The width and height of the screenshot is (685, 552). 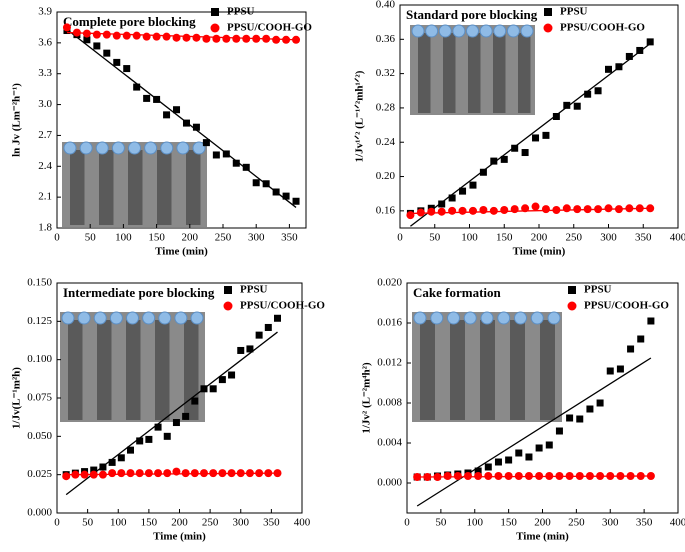 I want to click on chart-title: Cake formation, so click(x=457, y=292).